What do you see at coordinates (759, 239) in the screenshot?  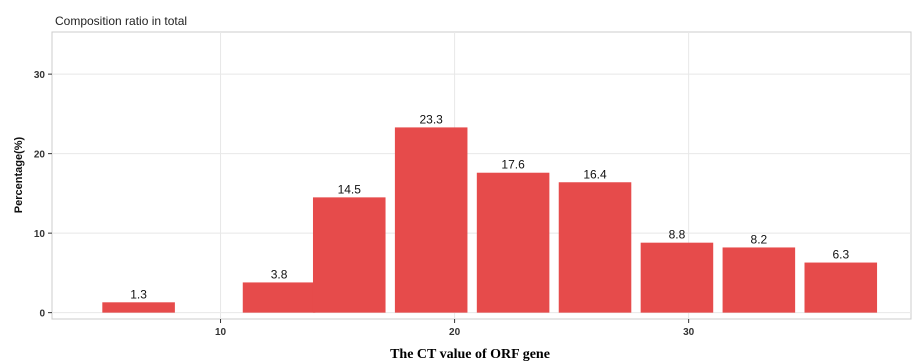 I see `bar-value-label: 8.2` at bounding box center [759, 239].